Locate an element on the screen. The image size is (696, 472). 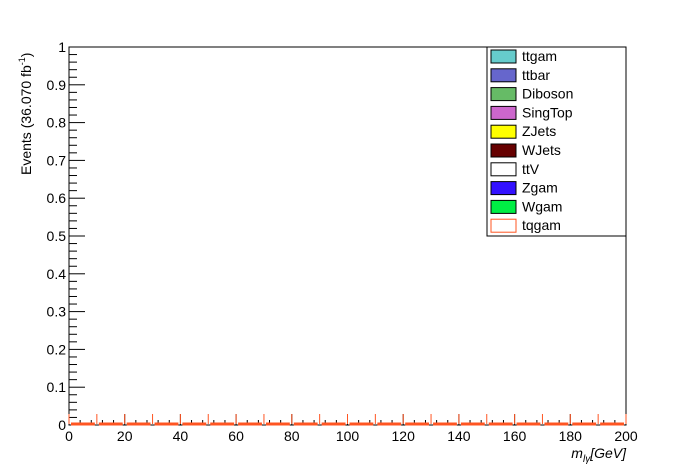
legend-label-Diboson: Diboson is located at coordinates (547, 94).